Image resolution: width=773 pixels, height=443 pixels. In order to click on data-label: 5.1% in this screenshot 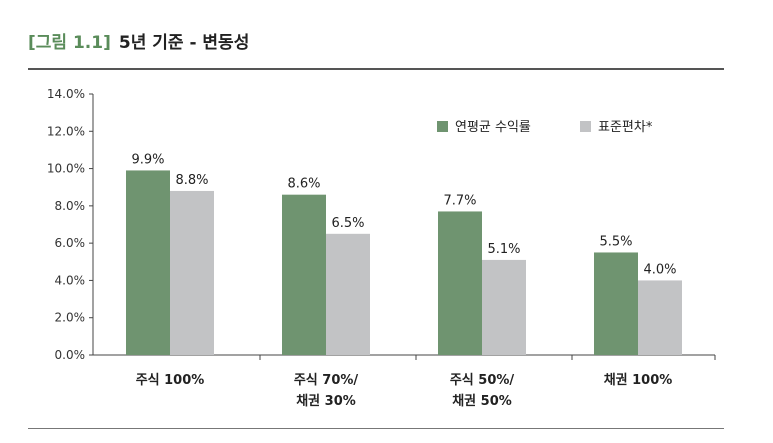, I will do `click(503, 249)`.